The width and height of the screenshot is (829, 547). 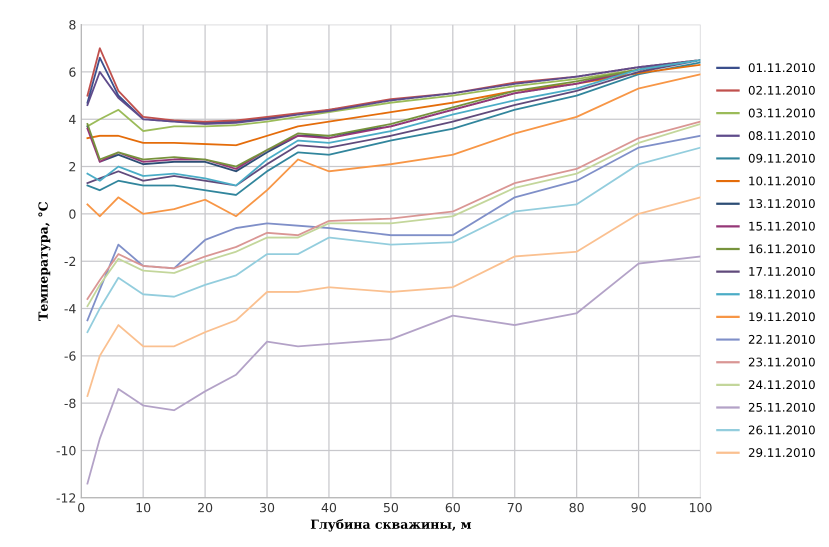 I want to click on y-tick-label: 6, so click(x=72, y=72).